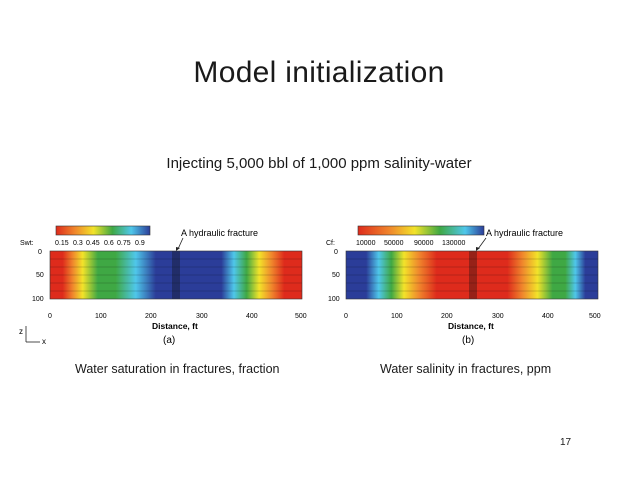 The height and width of the screenshot is (493, 638). What do you see at coordinates (366, 243) in the screenshot?
I see `legend-tick: 10000` at bounding box center [366, 243].